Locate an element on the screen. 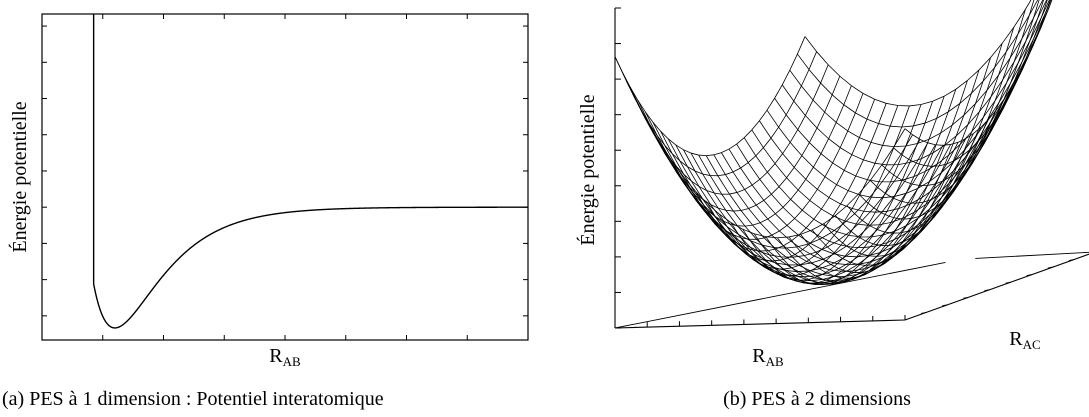  base-edge-back is located at coordinates (1032, 255).